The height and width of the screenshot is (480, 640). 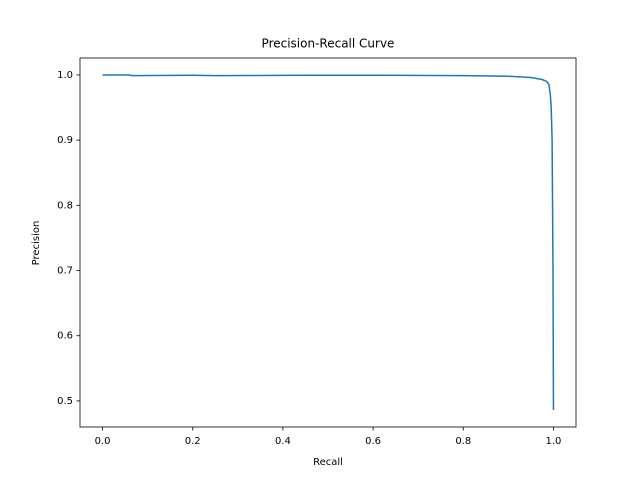 What do you see at coordinates (65, 401) in the screenshot?
I see `y-tick-label: 0.5` at bounding box center [65, 401].